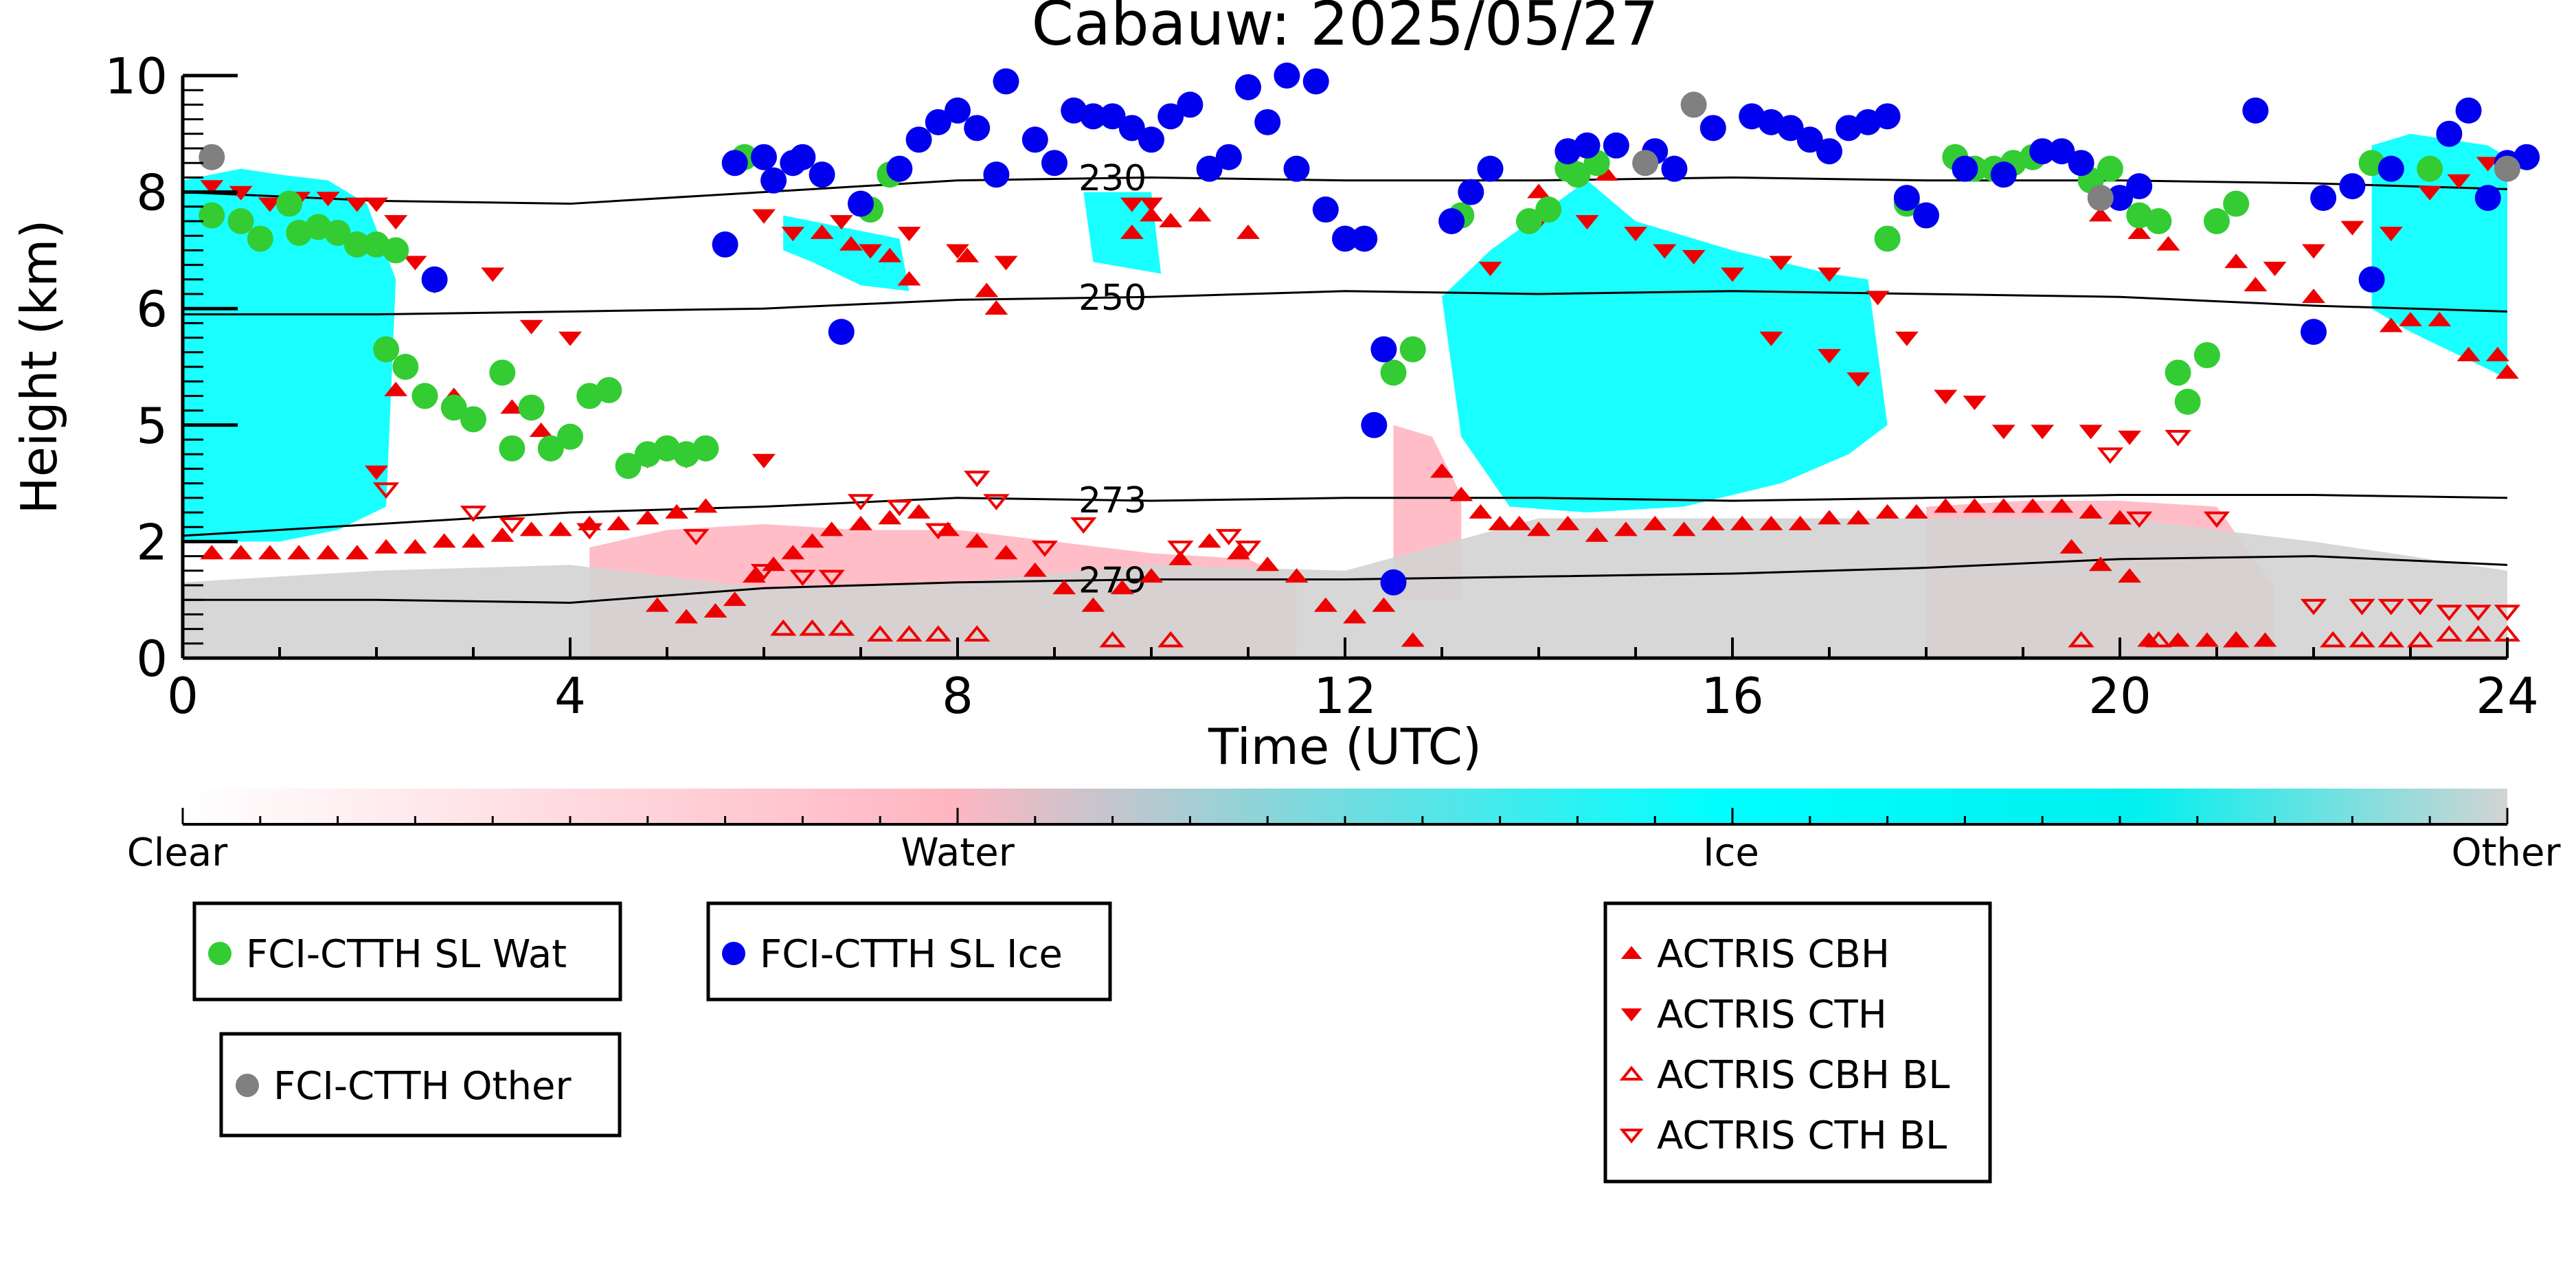 The width and height of the screenshot is (2576, 1288). Describe the element at coordinates (177, 853) in the screenshot. I see `colorbar-label-clear: Clear` at that location.